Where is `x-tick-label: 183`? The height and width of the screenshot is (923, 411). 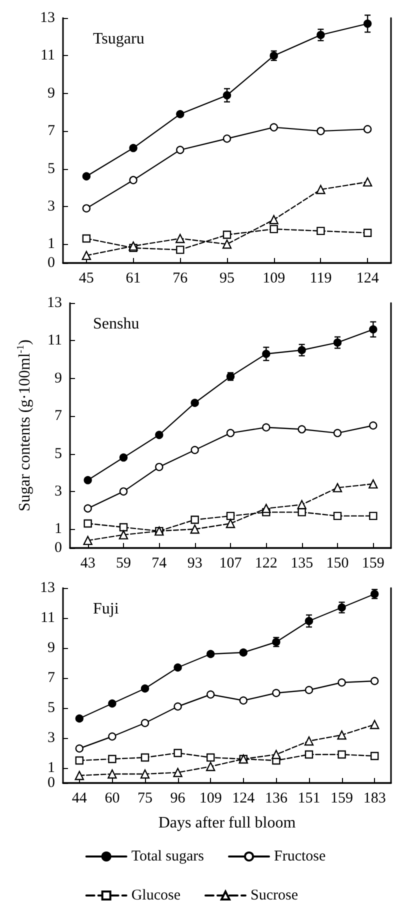 x-tick-label: 183 is located at coordinates (374, 798).